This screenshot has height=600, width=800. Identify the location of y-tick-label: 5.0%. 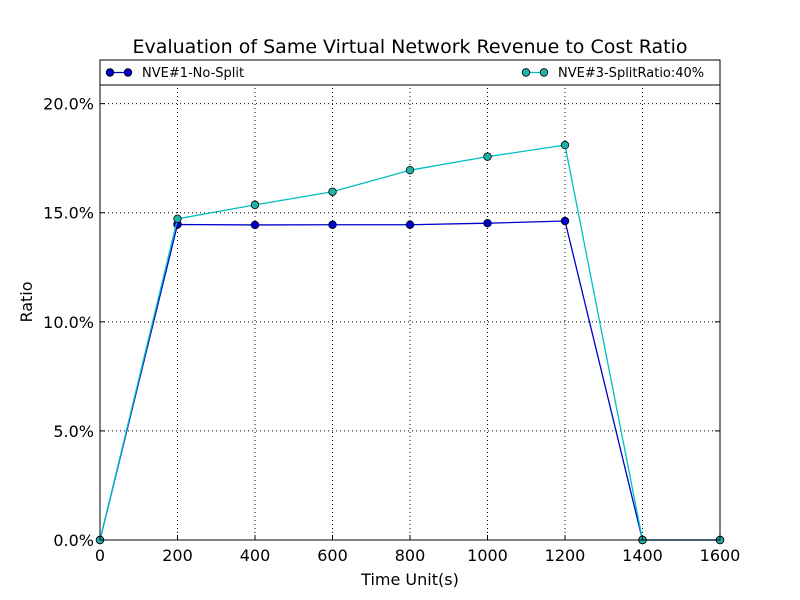
(73, 431).